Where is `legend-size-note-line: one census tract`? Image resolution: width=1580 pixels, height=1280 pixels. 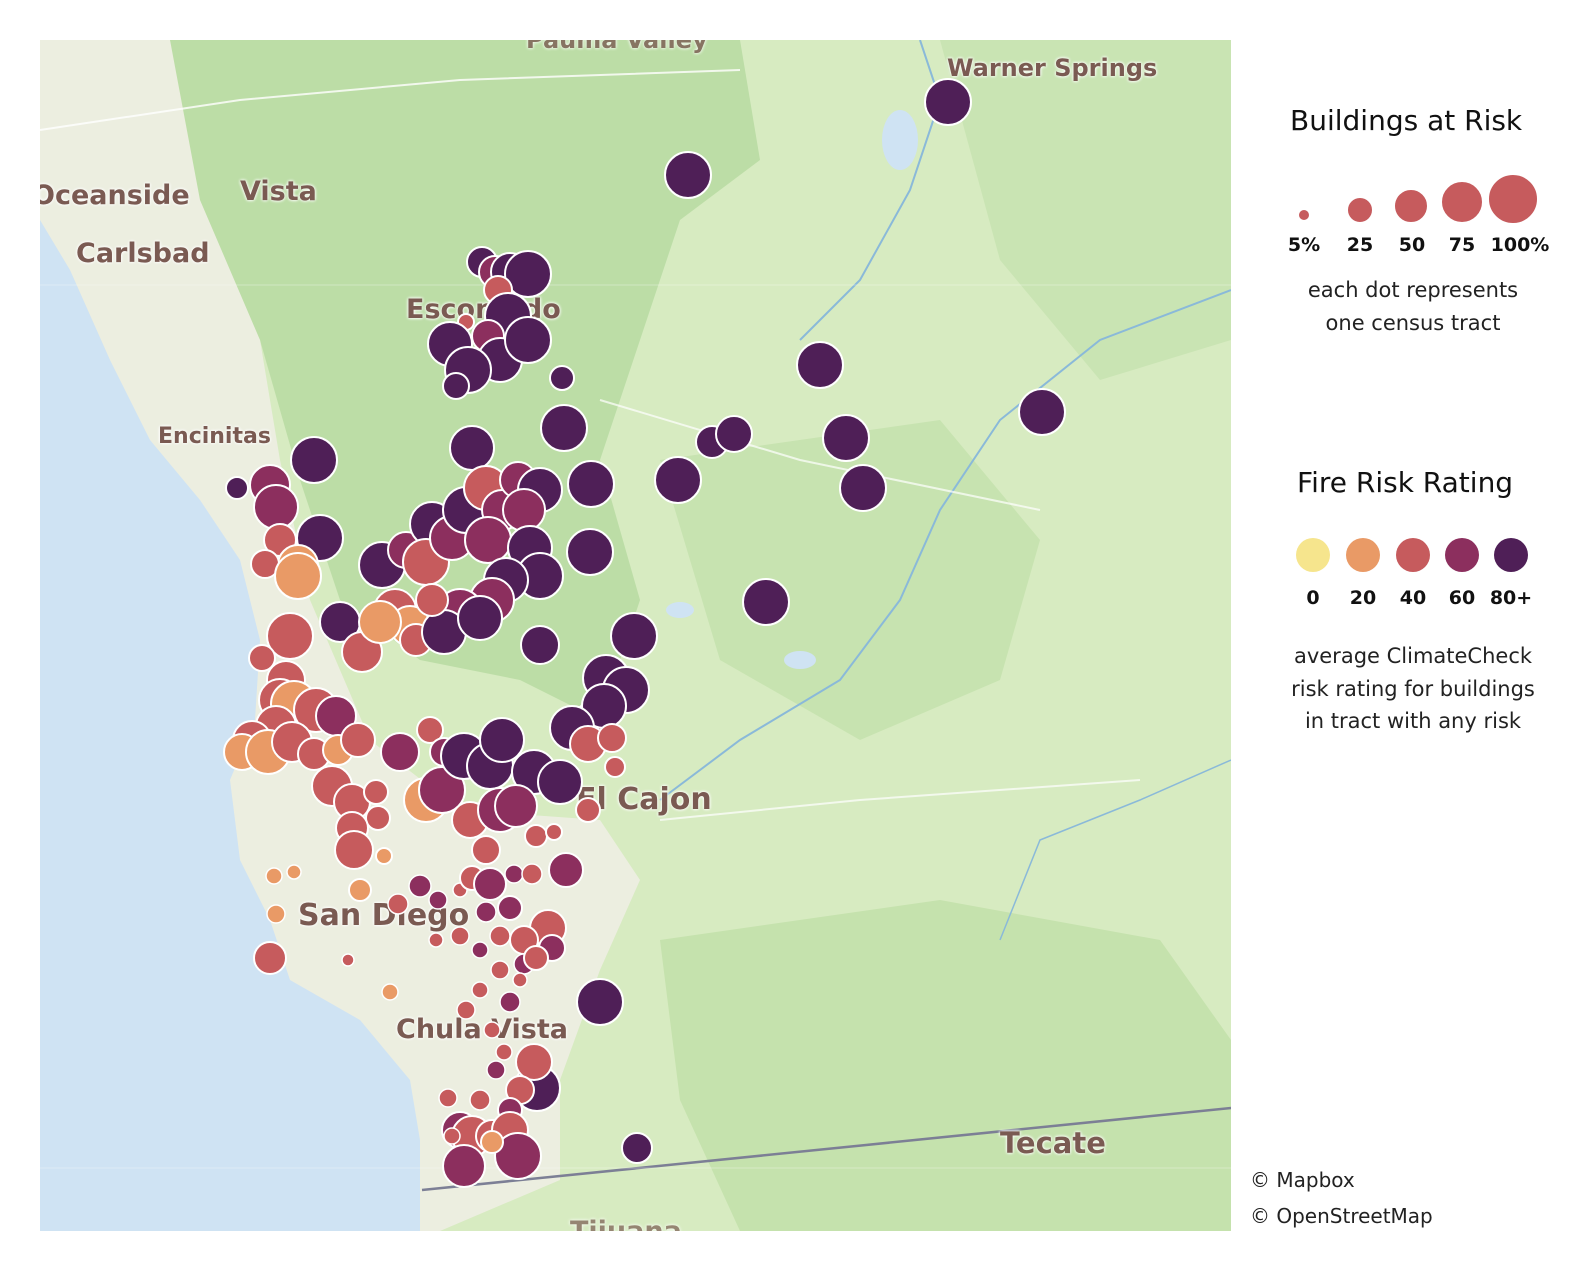 legend-size-note-line: one census tract is located at coordinates (1413, 322).